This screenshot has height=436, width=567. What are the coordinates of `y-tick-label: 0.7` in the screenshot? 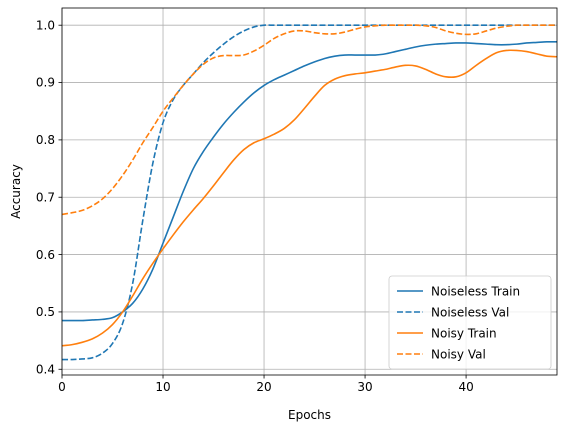 It's located at (45, 197).